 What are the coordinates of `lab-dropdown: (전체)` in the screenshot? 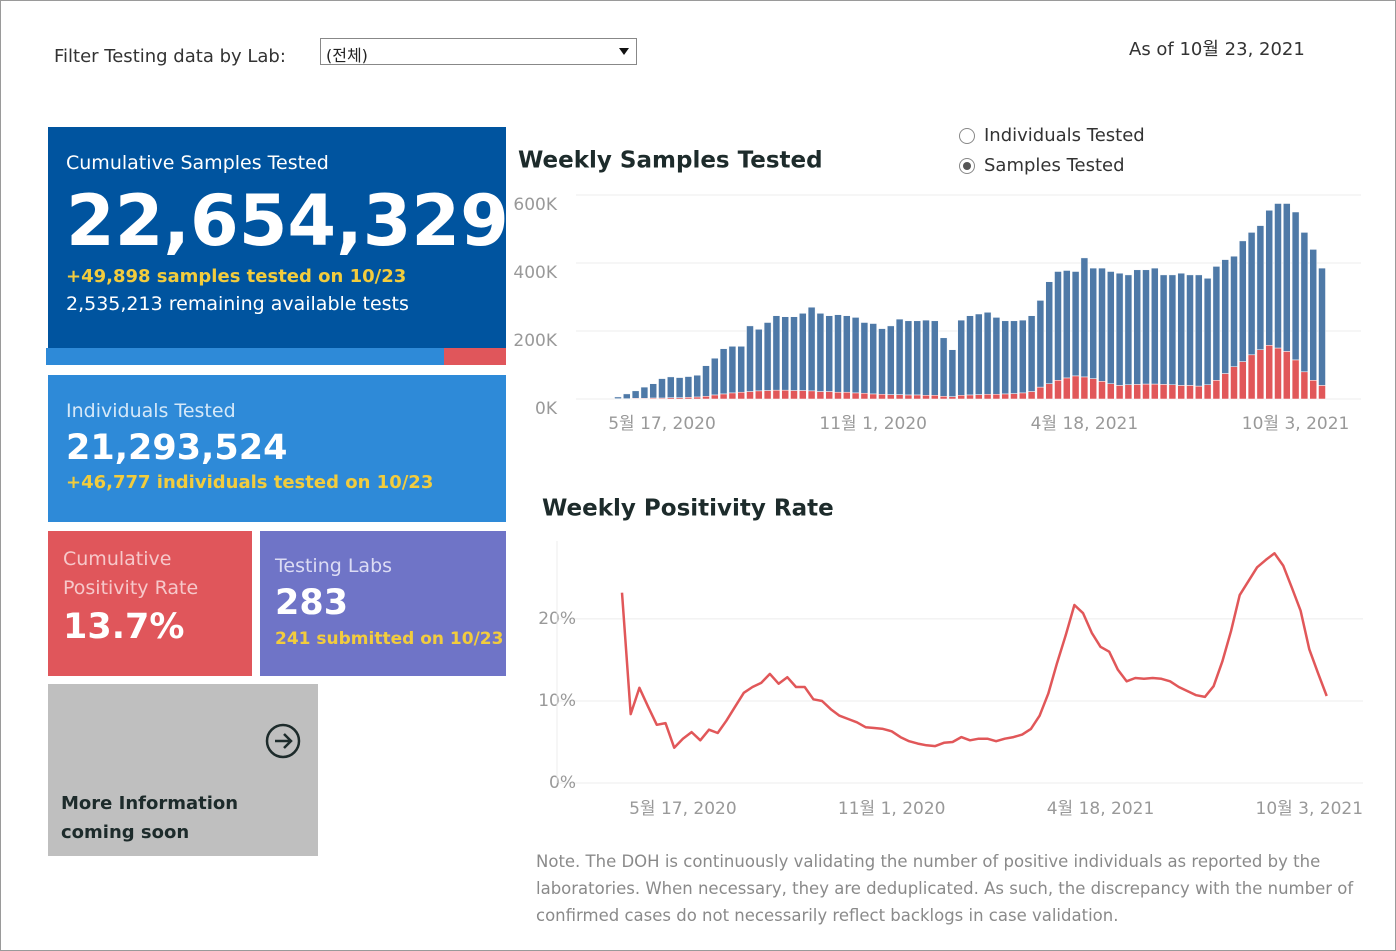 It's located at (478, 51).